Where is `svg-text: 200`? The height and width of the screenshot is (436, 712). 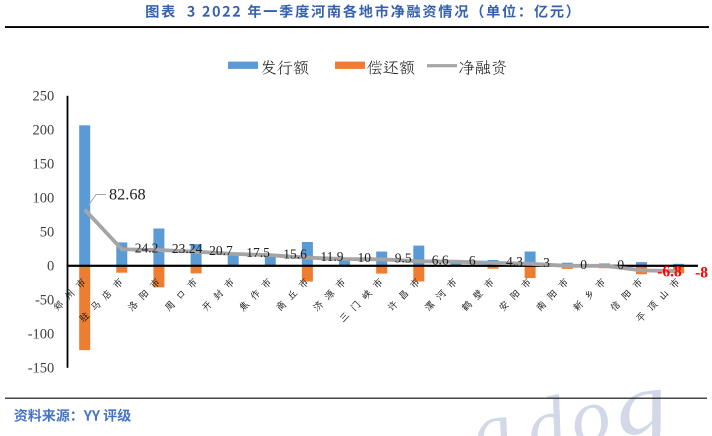 svg-text: 200 is located at coordinates (44, 130).